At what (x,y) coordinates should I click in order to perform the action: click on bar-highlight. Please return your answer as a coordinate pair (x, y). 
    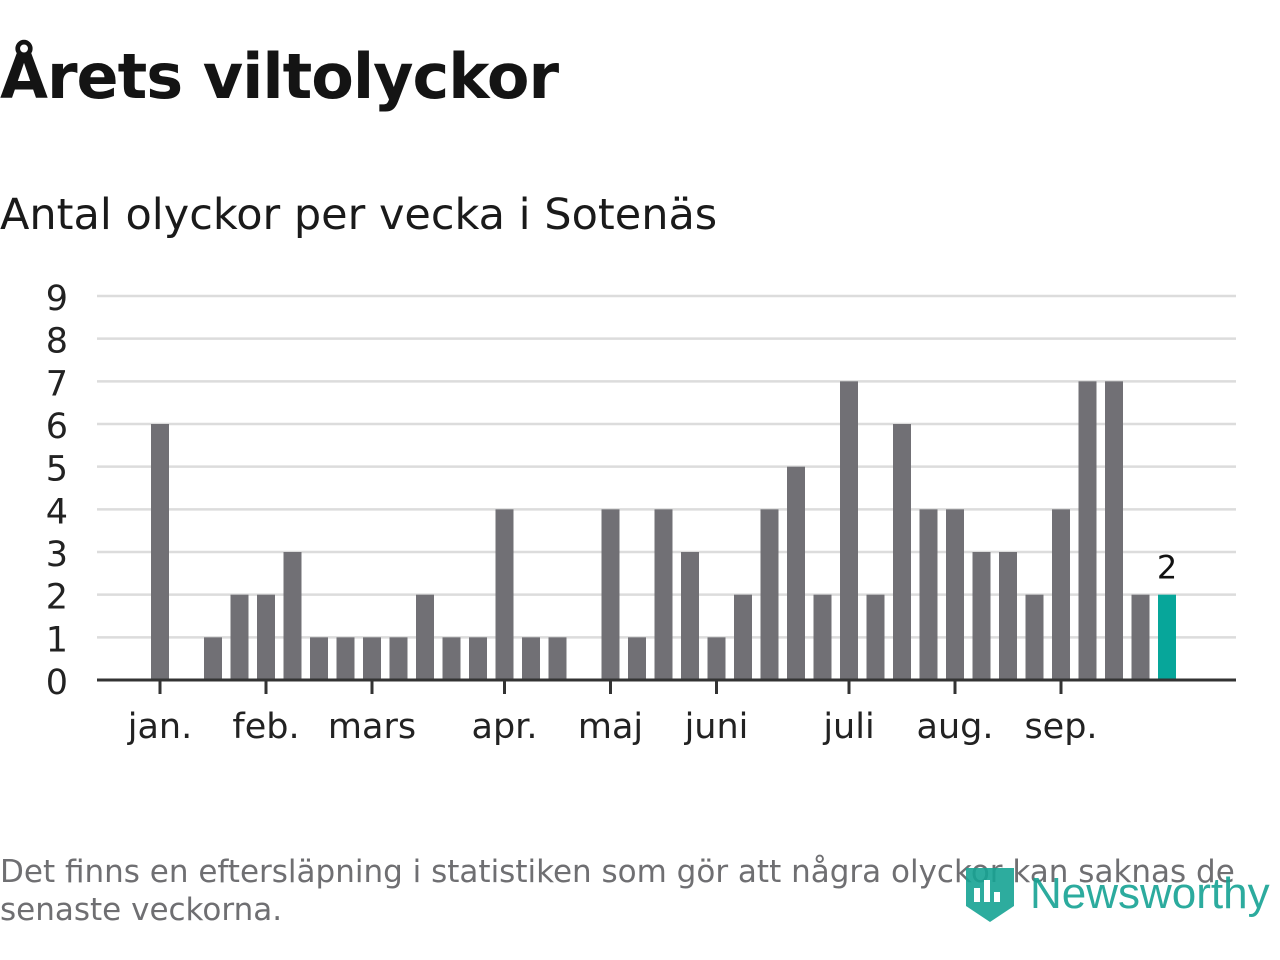
    Looking at the image, I should click on (1167, 637).